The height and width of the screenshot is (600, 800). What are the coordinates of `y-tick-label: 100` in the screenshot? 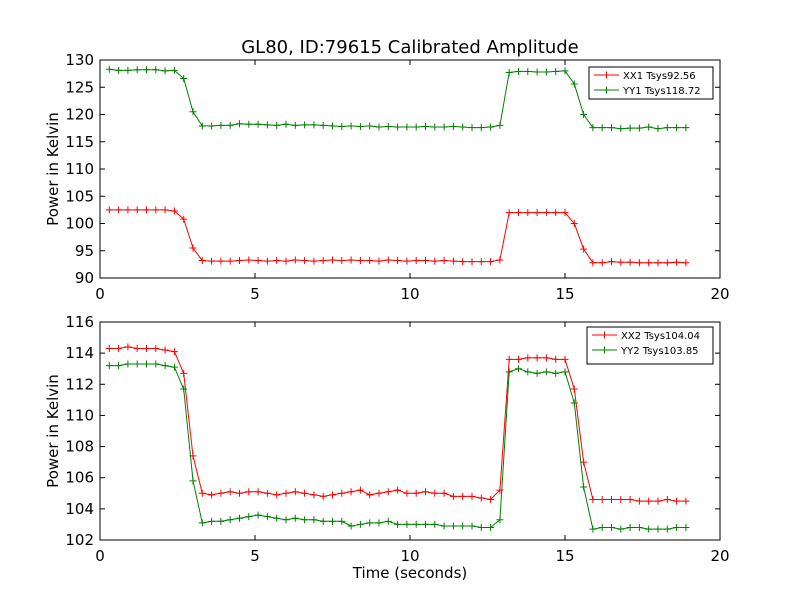 It's located at (79, 224).